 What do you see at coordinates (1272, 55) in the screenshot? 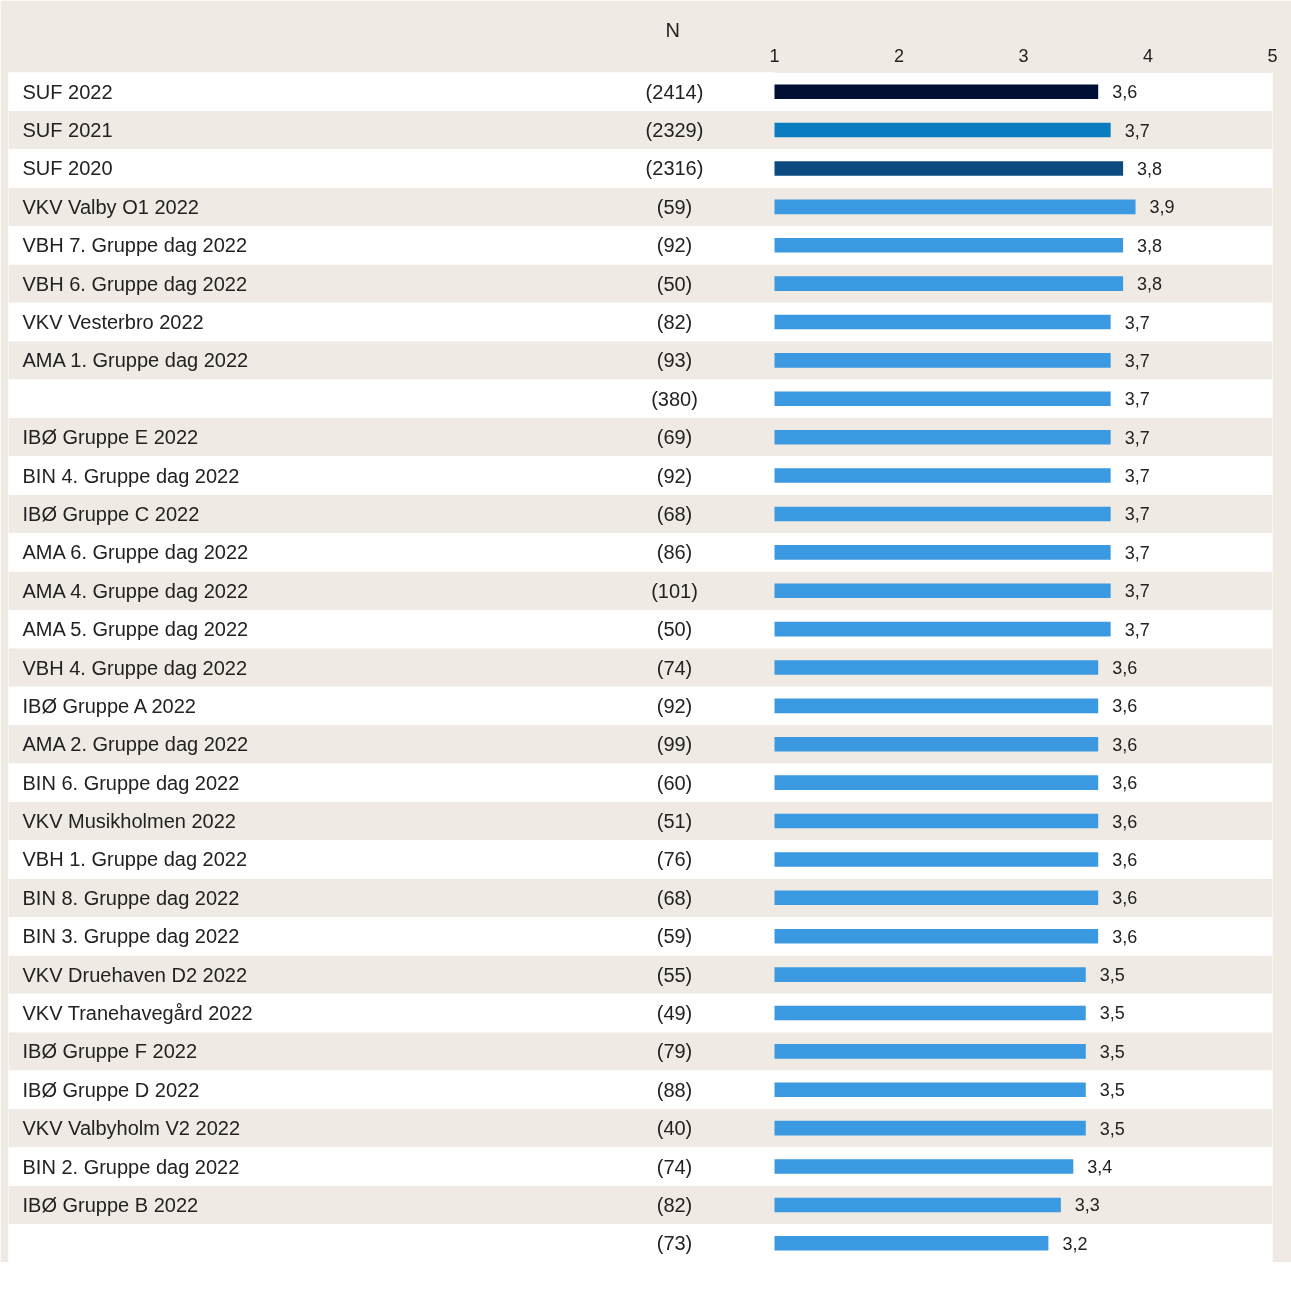
I see `x2-tick-label: 5` at bounding box center [1272, 55].